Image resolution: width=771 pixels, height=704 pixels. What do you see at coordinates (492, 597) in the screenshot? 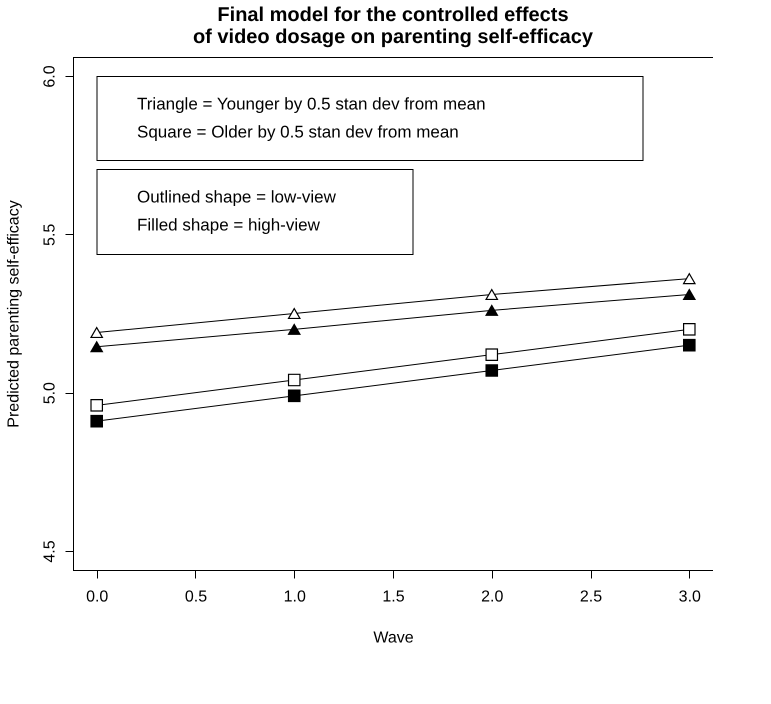
I see `x-tick-label: 2.0` at bounding box center [492, 597].